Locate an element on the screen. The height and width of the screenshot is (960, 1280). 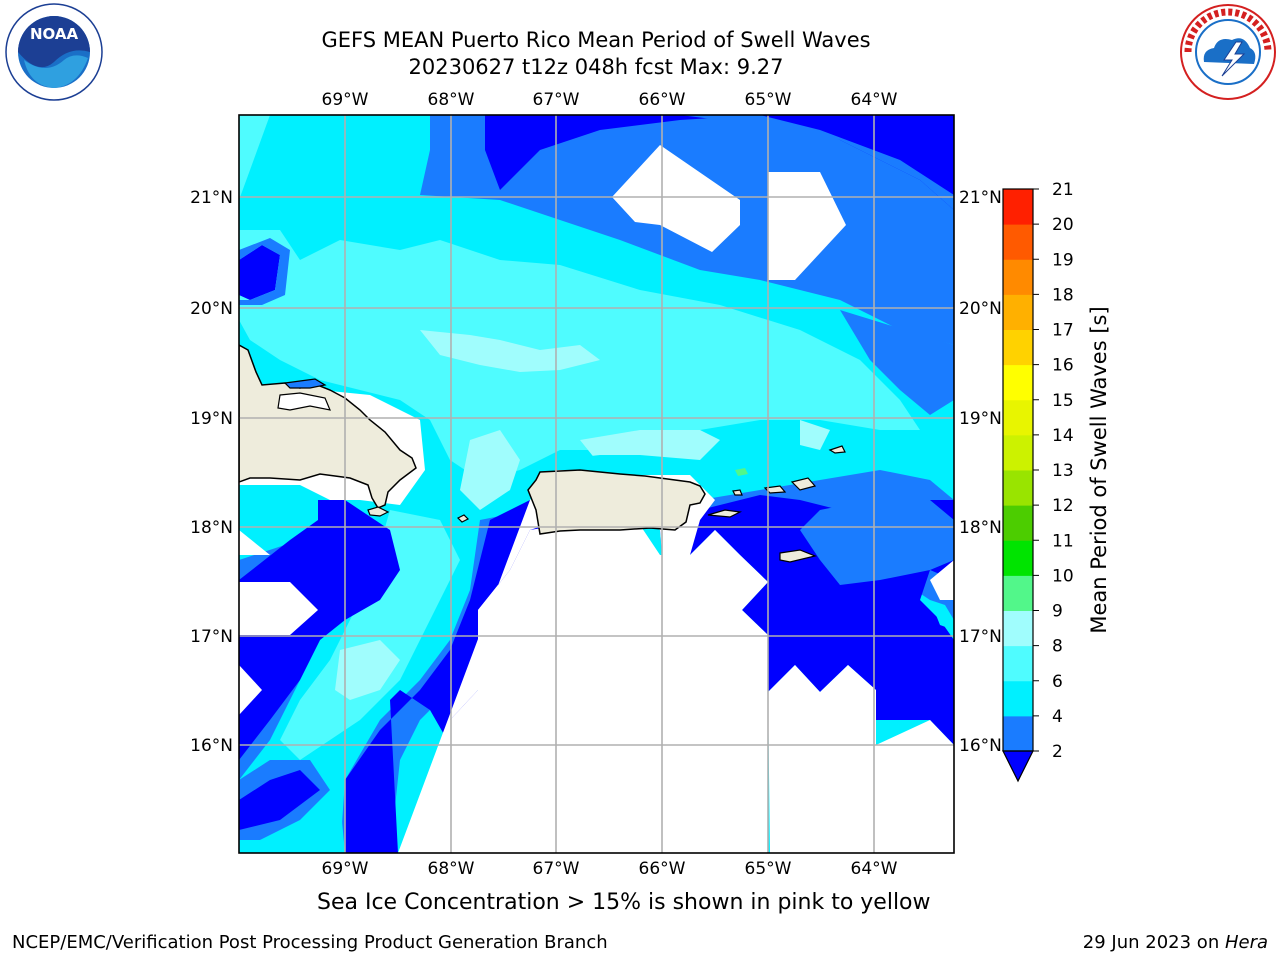
colorbar-tick-label: 21 is located at coordinates (1063, 190).